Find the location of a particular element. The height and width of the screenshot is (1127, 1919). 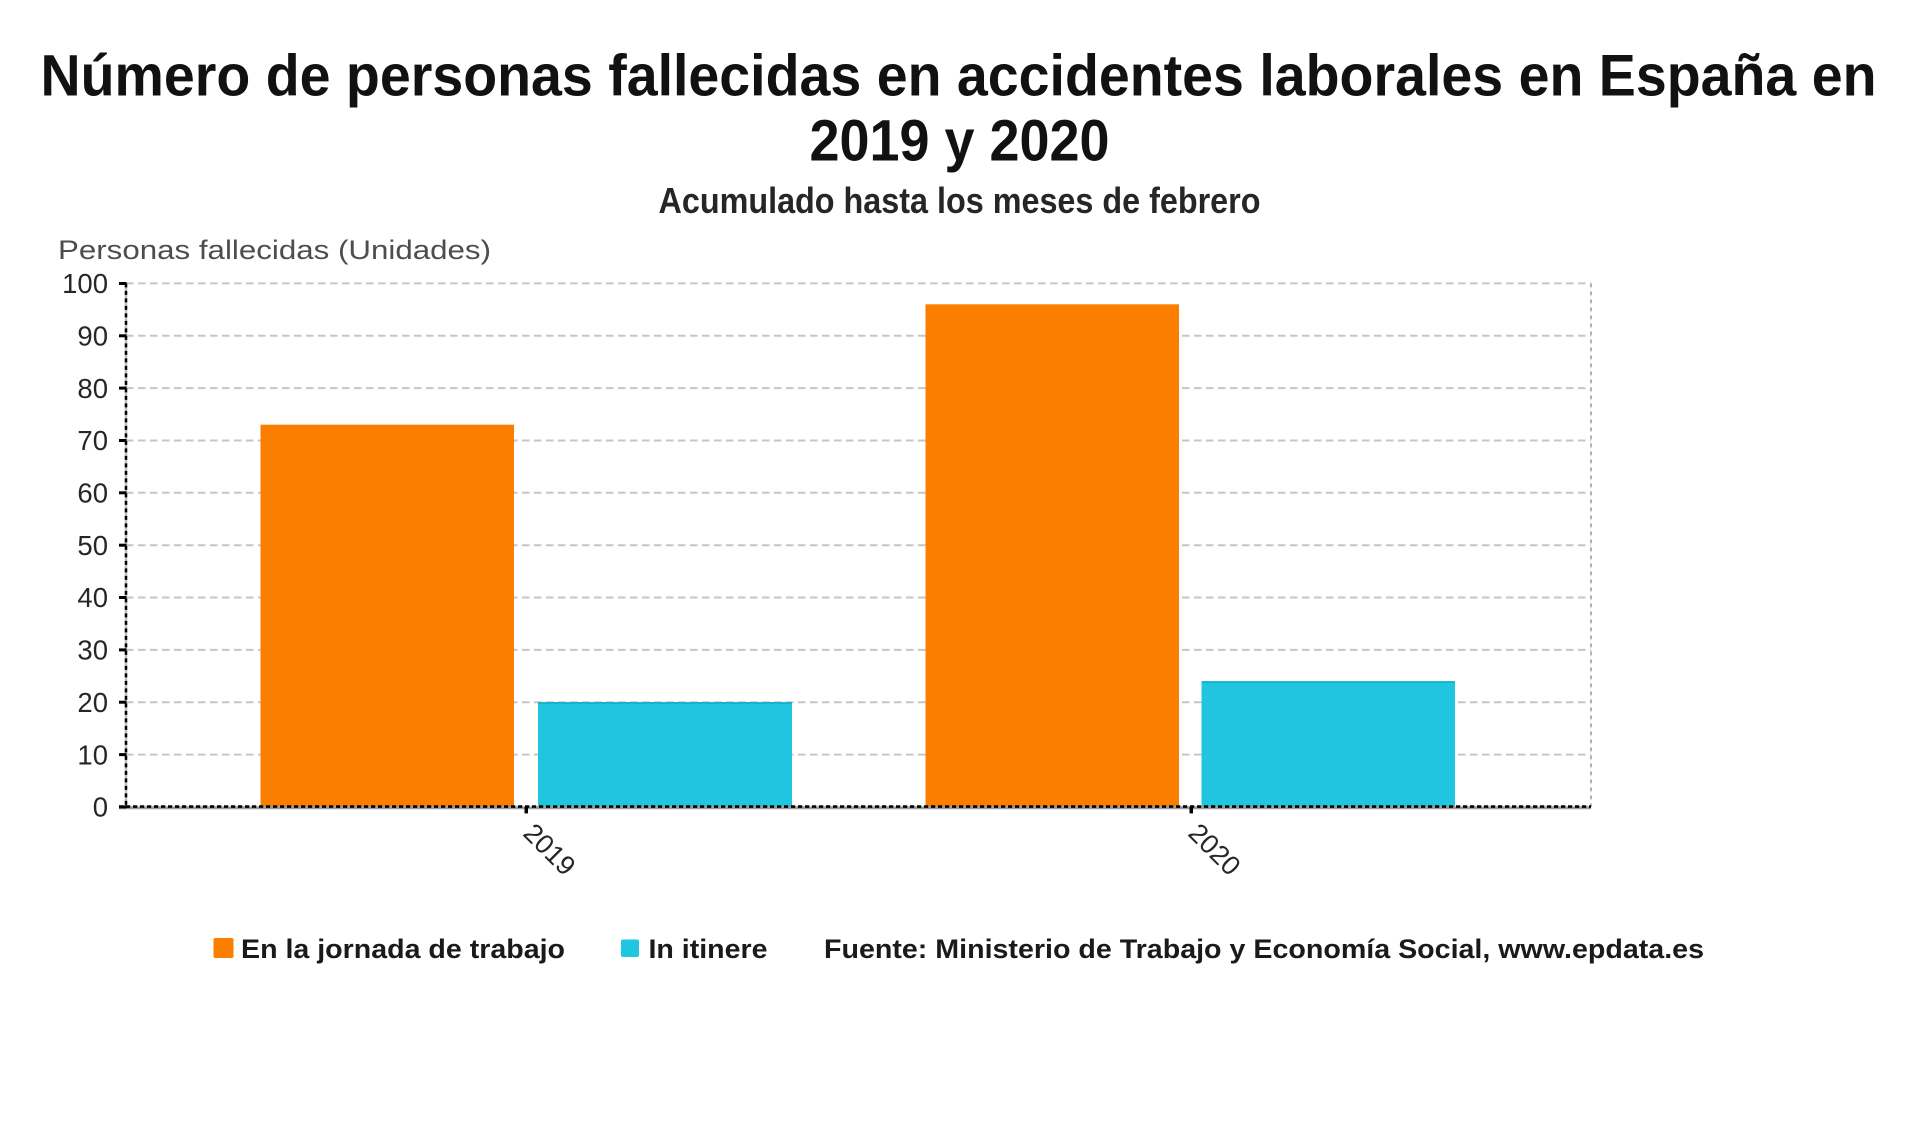

svg-text: 40 is located at coordinates (92, 597).